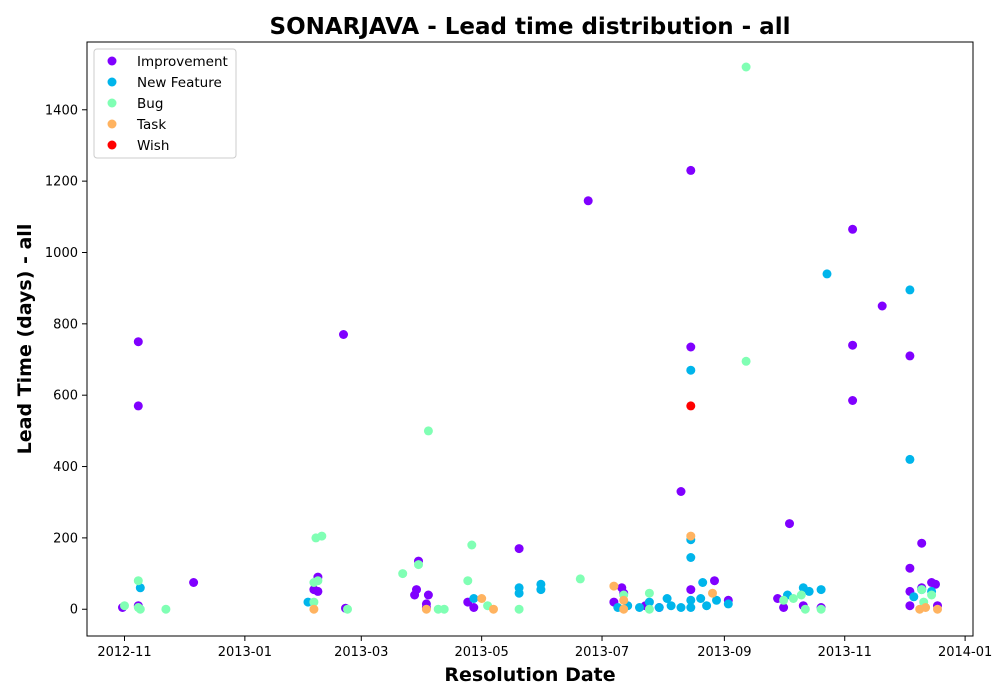  What do you see at coordinates (245, 652) in the screenshot?
I see `x-tick-label: 2013-01` at bounding box center [245, 652].